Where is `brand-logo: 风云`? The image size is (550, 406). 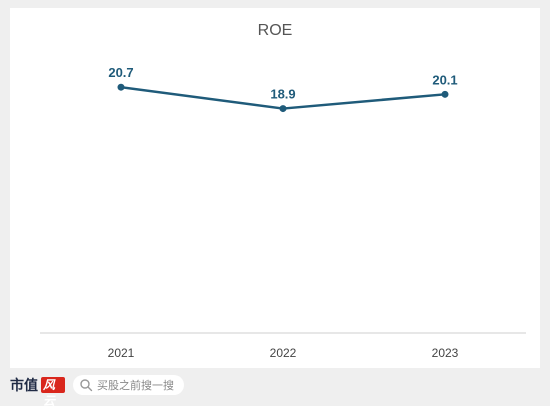 brand-logo: 风云 is located at coordinates (53, 391).